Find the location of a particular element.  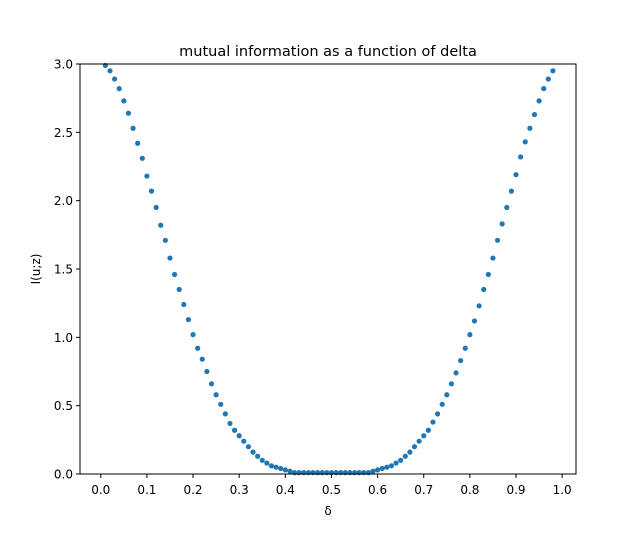

x-tick-label: 1.0 is located at coordinates (562, 490).